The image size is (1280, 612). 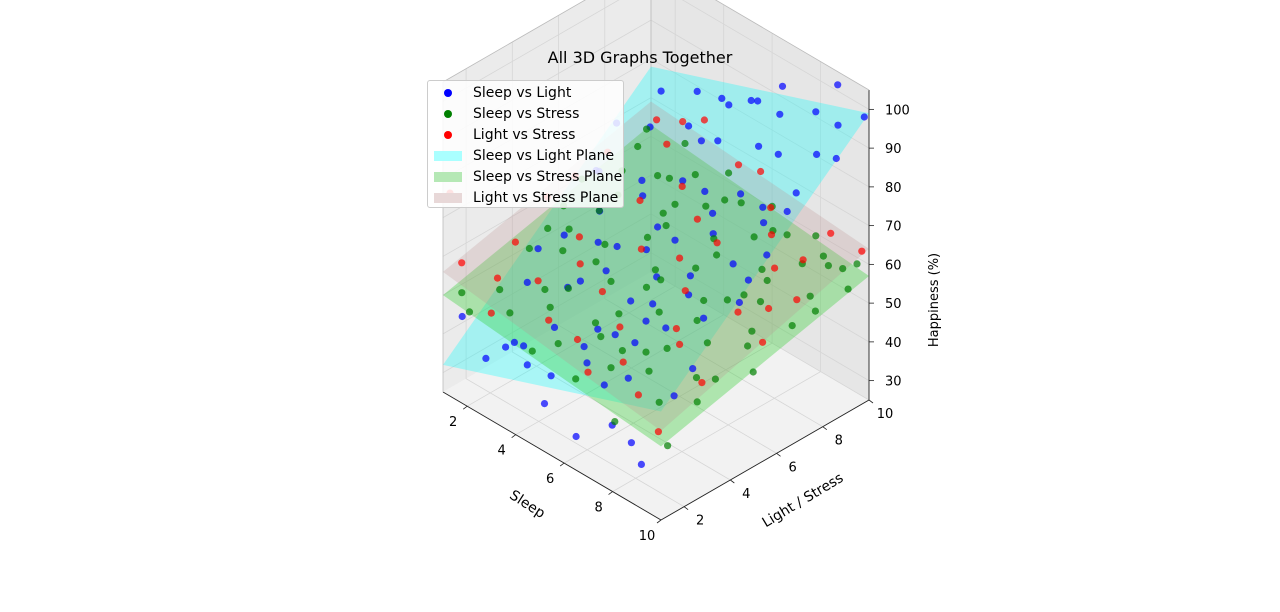 What do you see at coordinates (893, 149) in the screenshot?
I see `z-tick-label: 90` at bounding box center [893, 149].